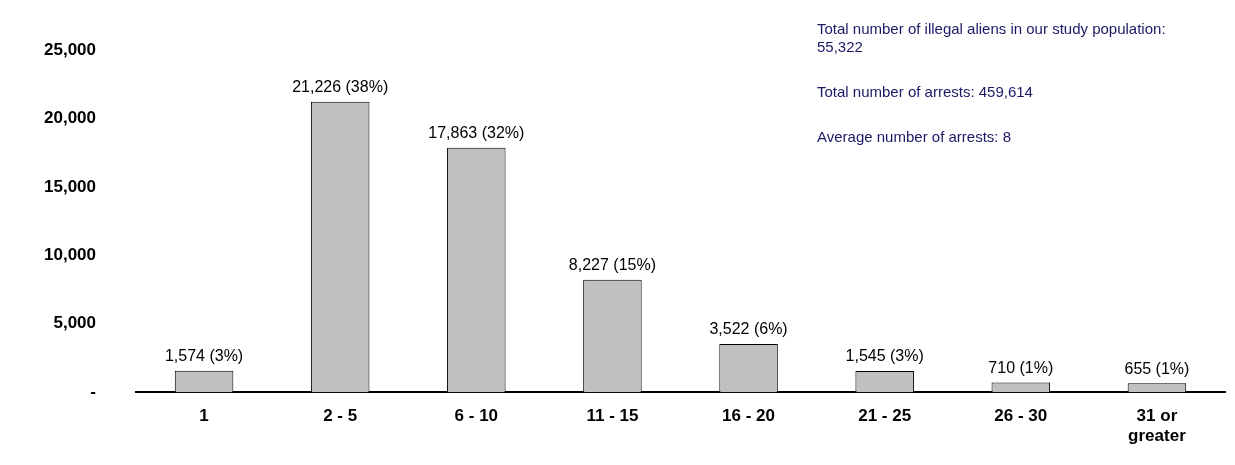 This screenshot has width=1235, height=465. What do you see at coordinates (1021, 416) in the screenshot?
I see `x-tick-label: 26 - 30` at bounding box center [1021, 416].